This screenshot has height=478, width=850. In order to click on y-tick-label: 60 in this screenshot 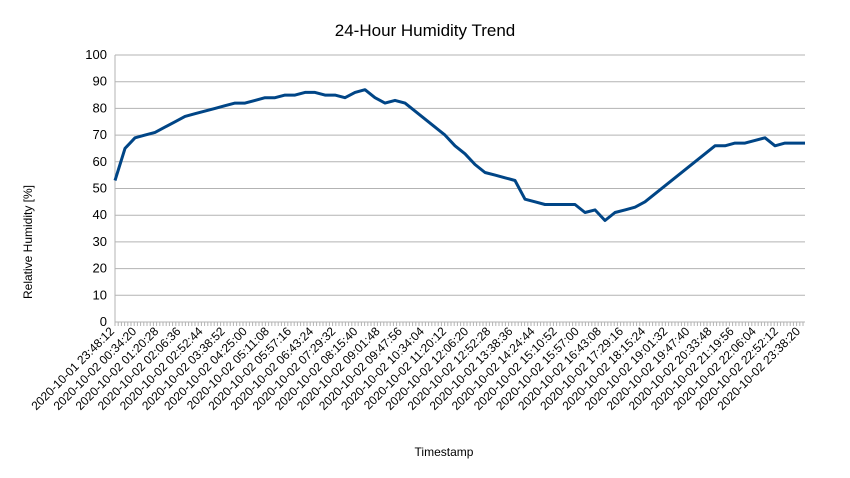, I will do `click(100, 161)`.